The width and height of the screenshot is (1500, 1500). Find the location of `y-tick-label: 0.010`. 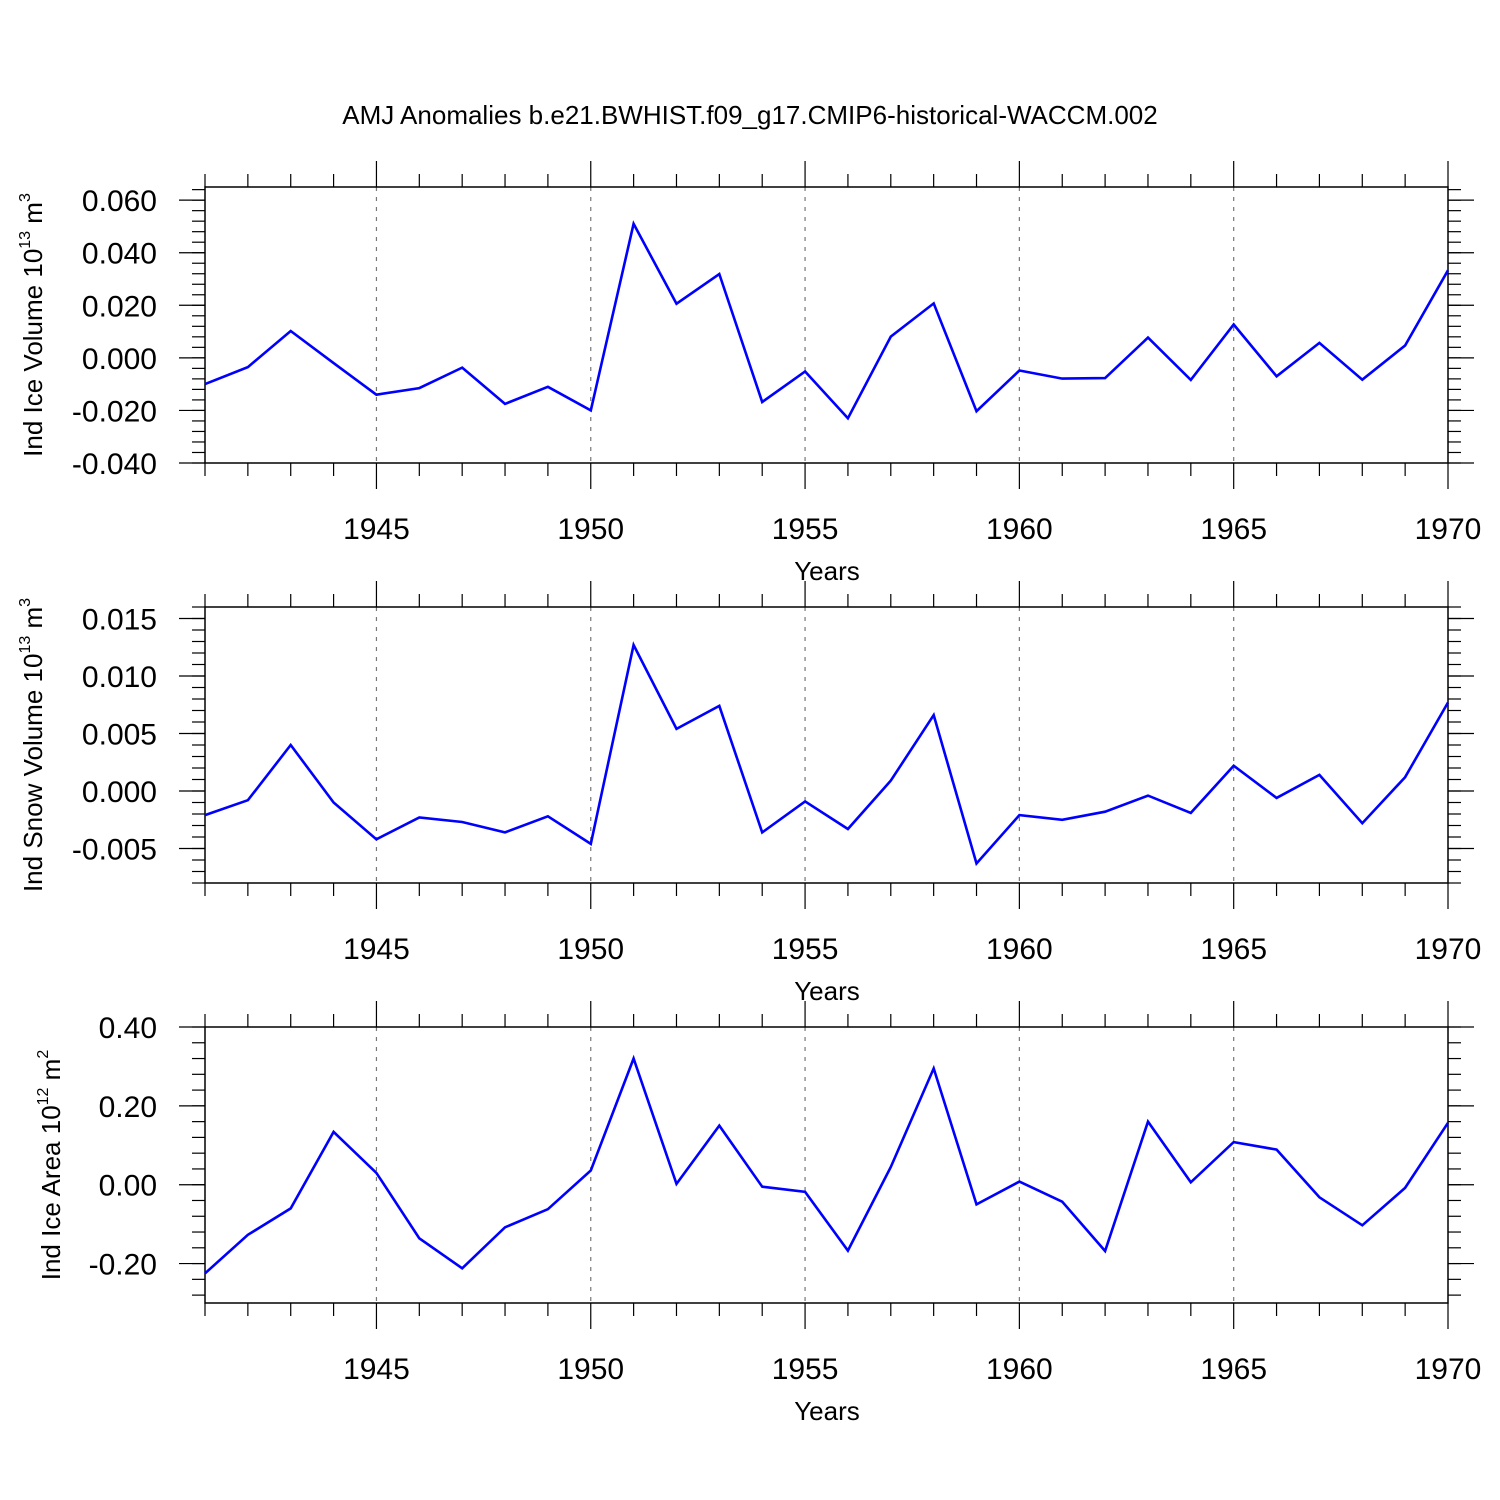

y-tick-label: 0.010 is located at coordinates (119, 677).